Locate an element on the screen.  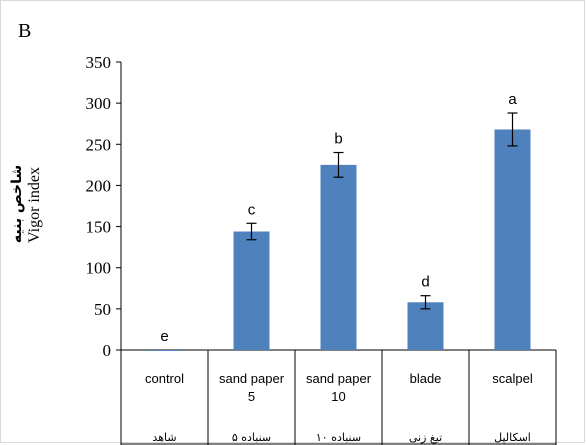
y-tick-label: 300 is located at coordinates (99, 103).